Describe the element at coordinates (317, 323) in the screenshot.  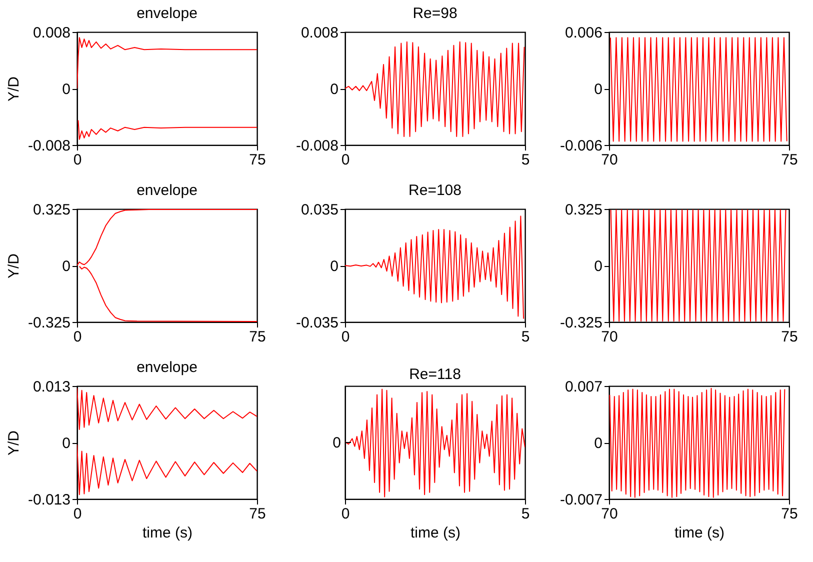
I see `y-tick-label: -0.035` at that location.